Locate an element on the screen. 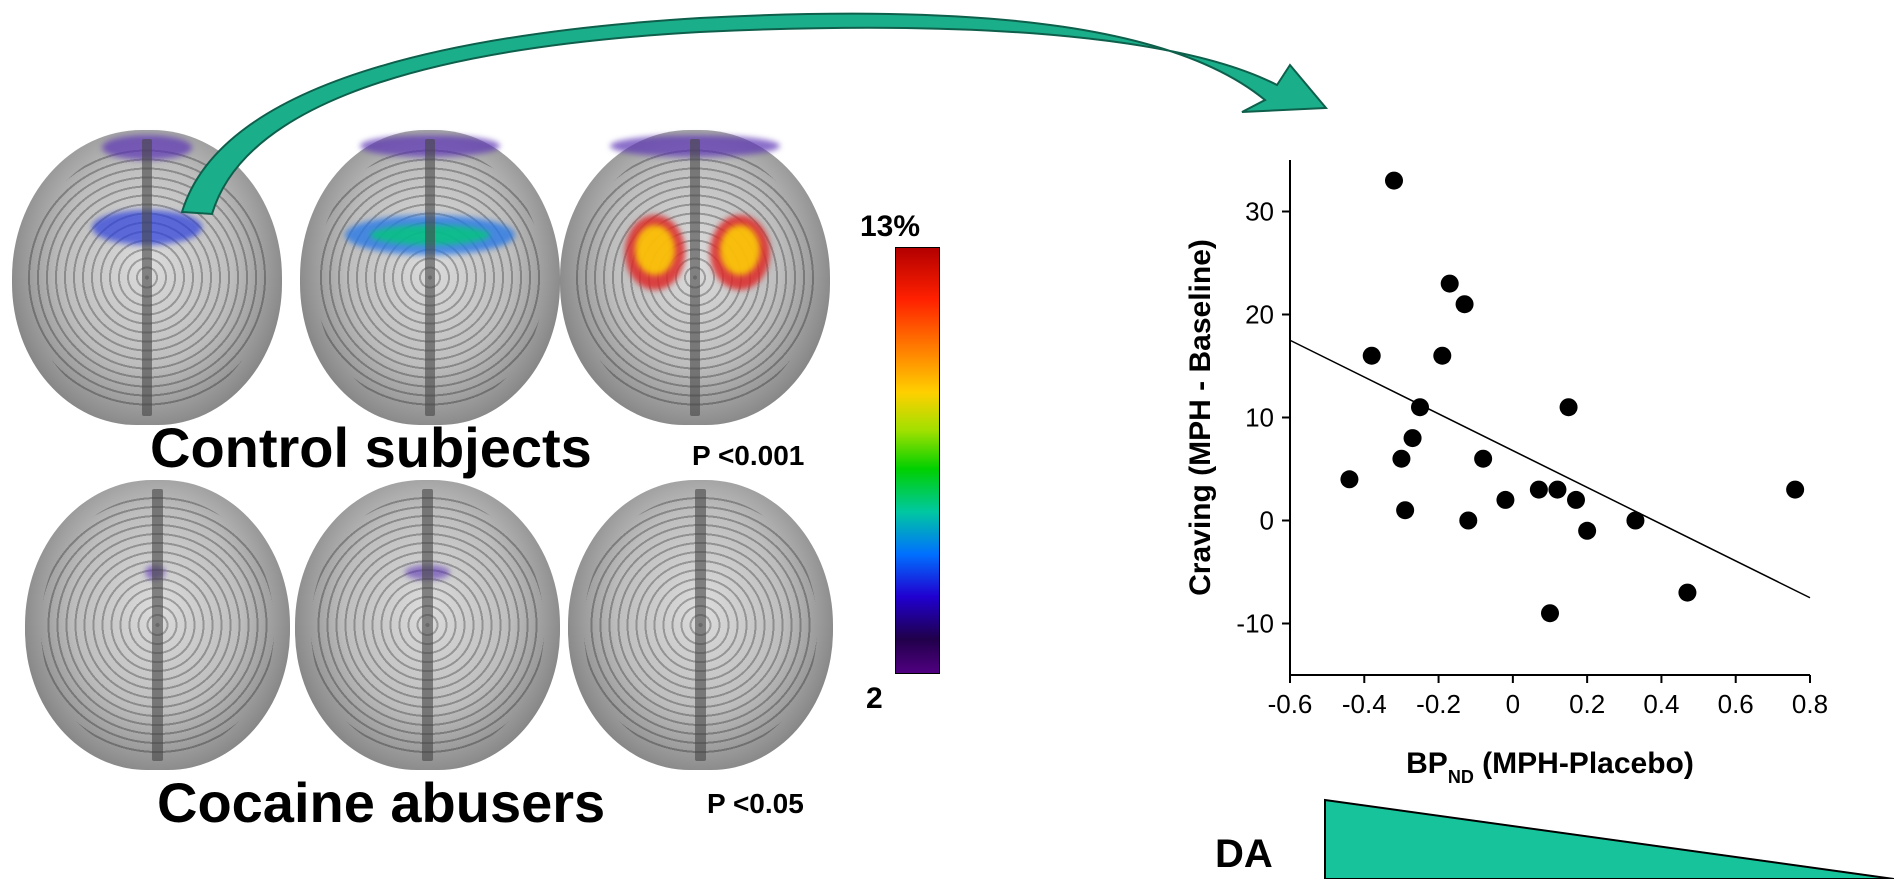  y-tick-label: 20 is located at coordinates (1259, 315).